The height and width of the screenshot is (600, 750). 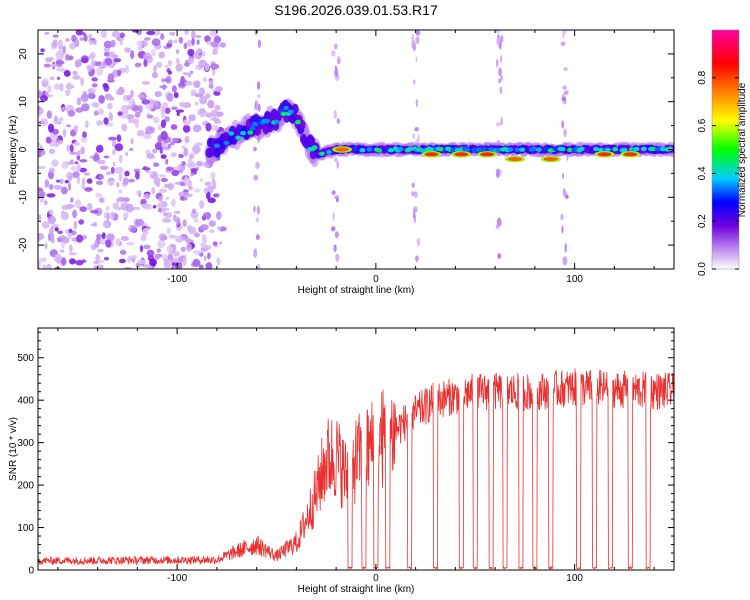 I want to click on figure-title: S196.2026.039.01.53.R17, so click(x=356, y=10).